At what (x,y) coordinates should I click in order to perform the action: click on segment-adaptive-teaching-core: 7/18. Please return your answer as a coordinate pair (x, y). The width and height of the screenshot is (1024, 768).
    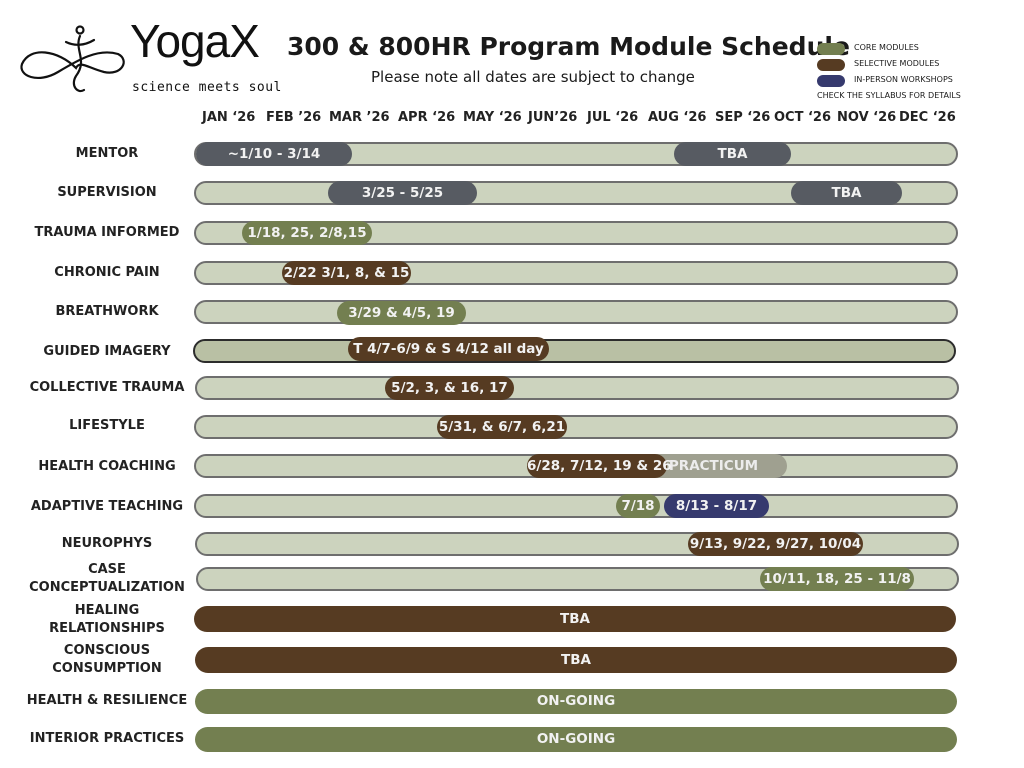
    Looking at the image, I should click on (638, 506).